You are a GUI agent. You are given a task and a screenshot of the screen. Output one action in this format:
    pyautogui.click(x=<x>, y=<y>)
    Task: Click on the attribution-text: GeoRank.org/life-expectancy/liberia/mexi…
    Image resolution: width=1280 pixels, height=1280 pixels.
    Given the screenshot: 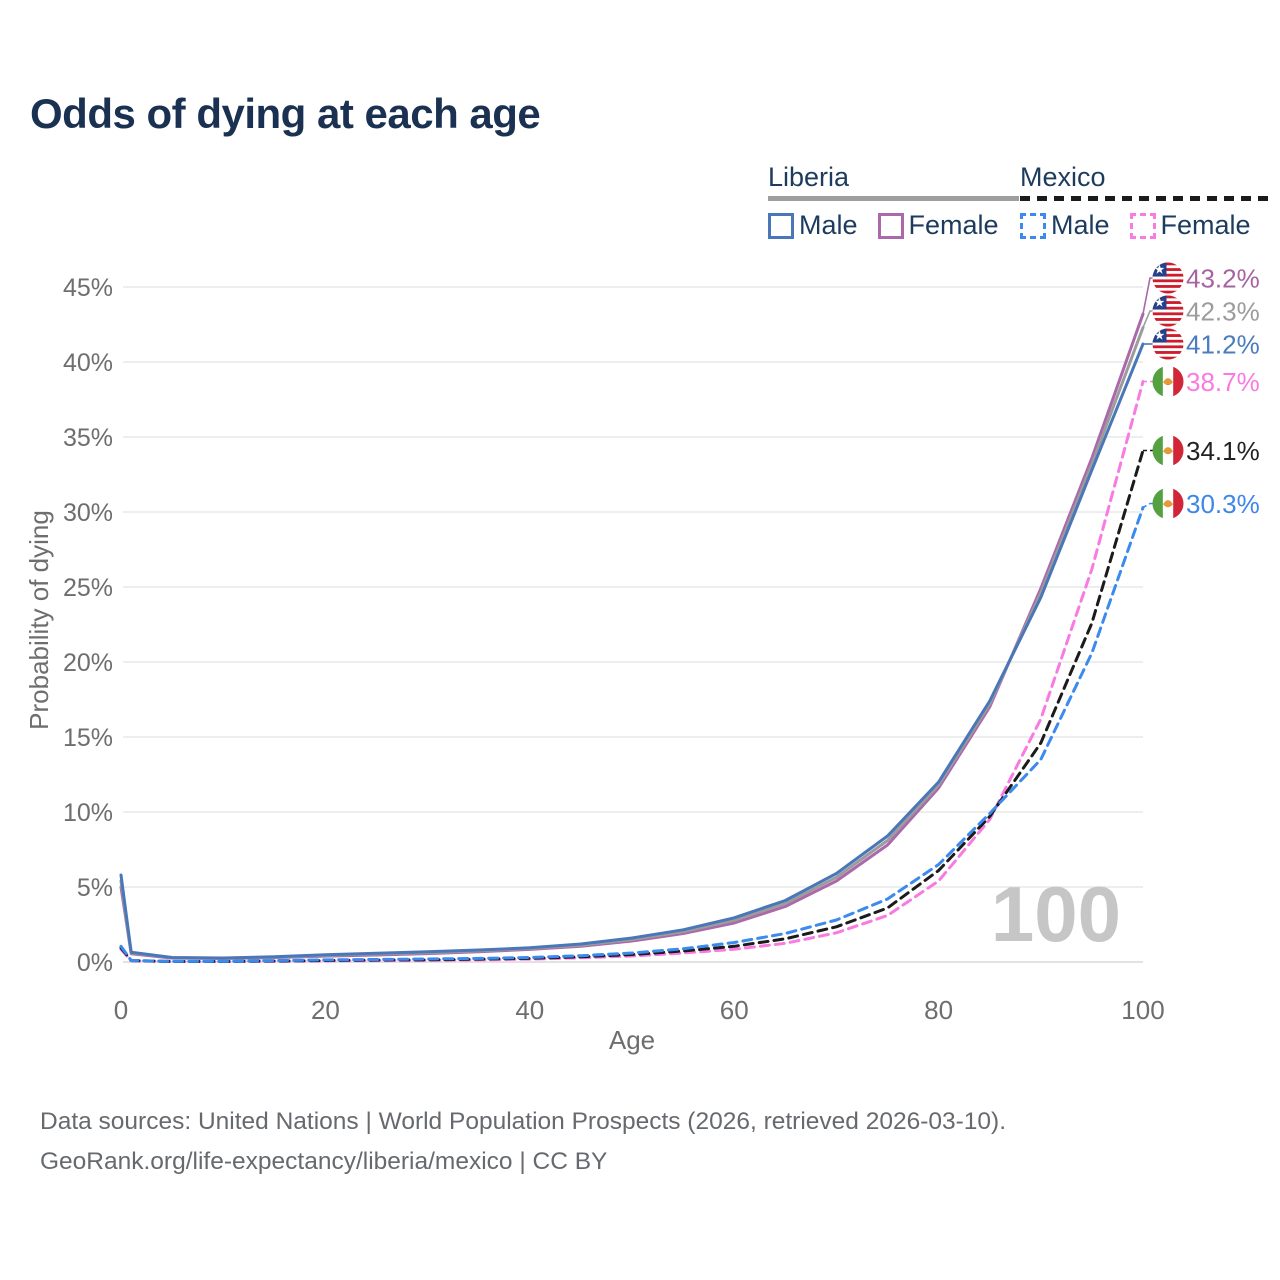 What is the action you would take?
    pyautogui.click(x=324, y=1161)
    